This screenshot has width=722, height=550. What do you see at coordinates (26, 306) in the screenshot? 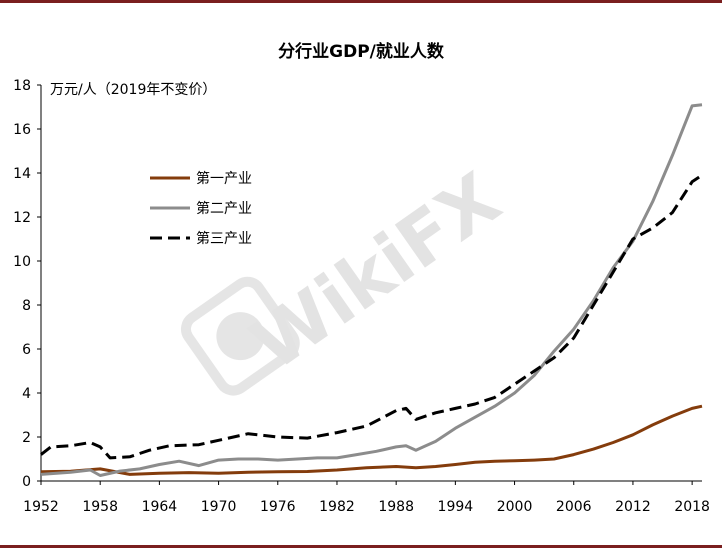
I see `y-tick-label: 8` at bounding box center [26, 306].